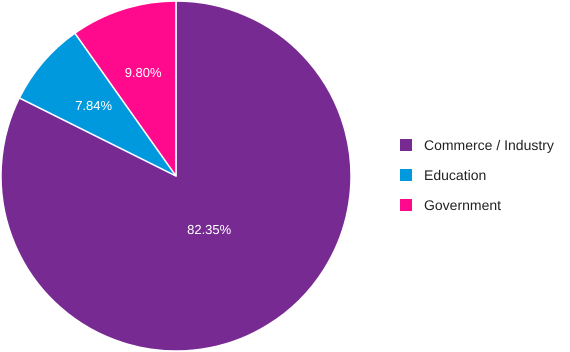 This screenshot has height=352, width=570. Describe the element at coordinates (489, 145) in the screenshot. I see `legend-label: Commerce / Industry` at that location.